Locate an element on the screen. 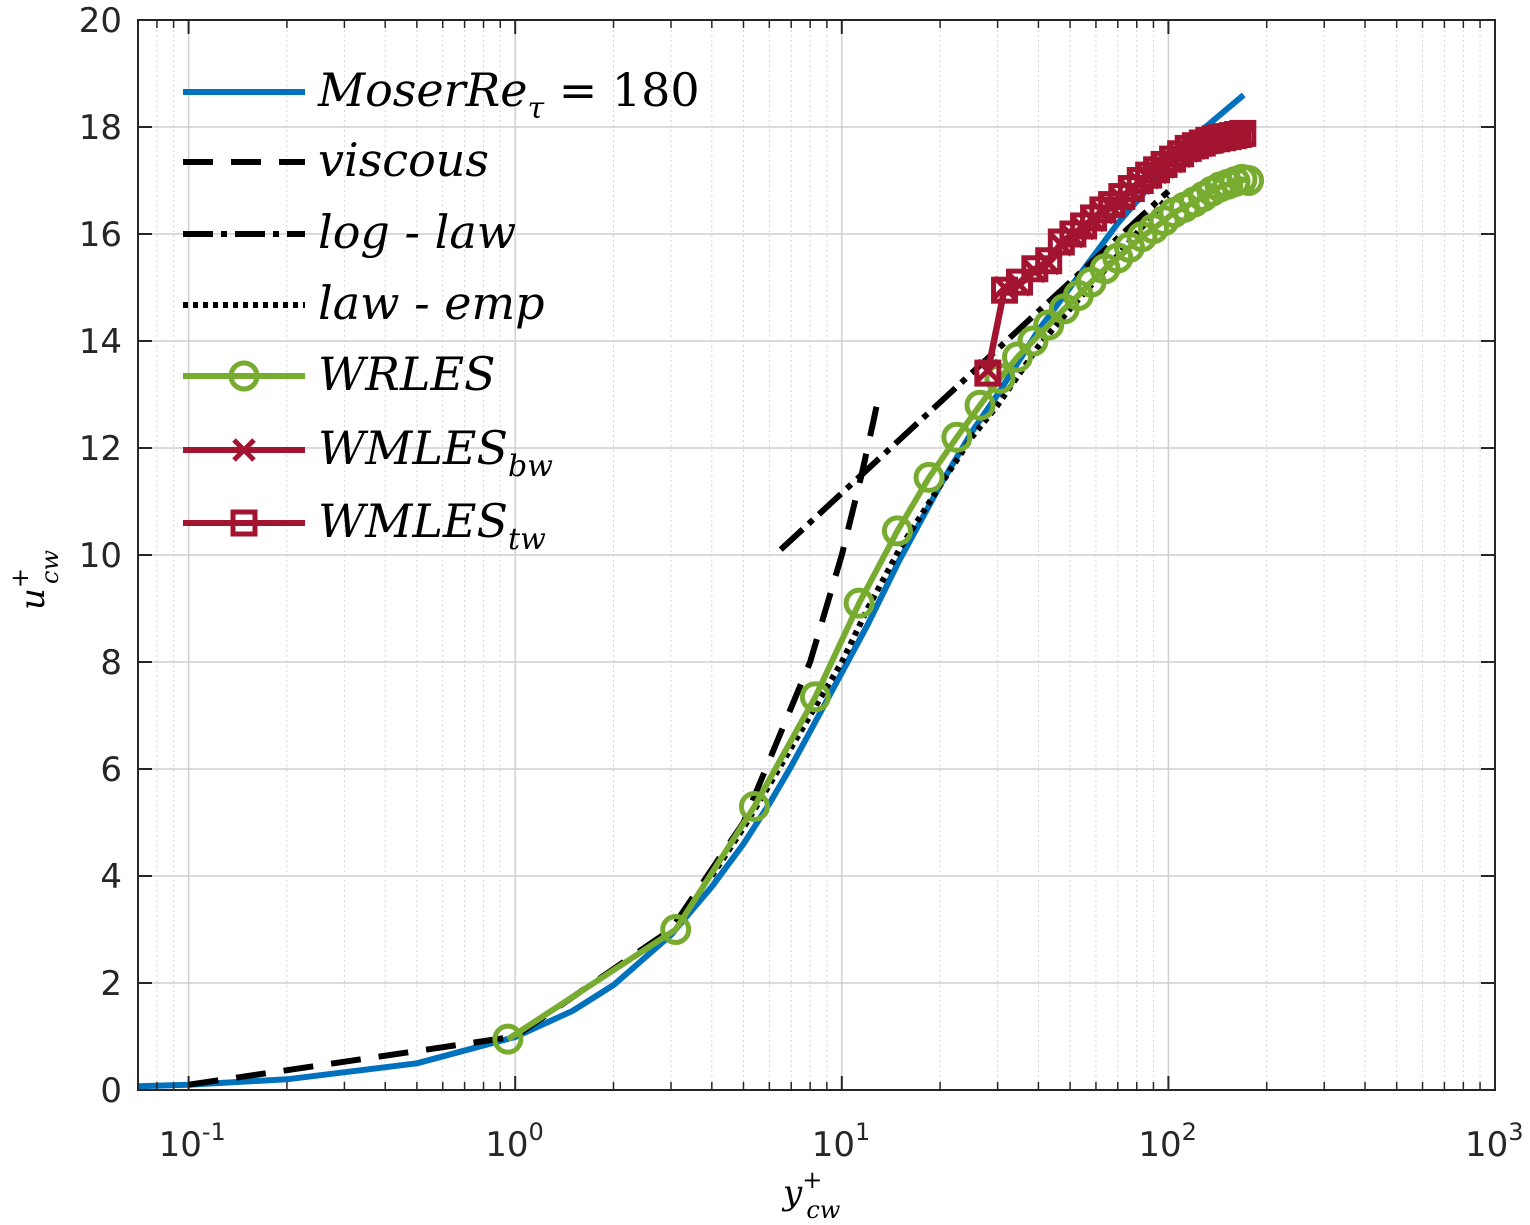 Image resolution: width=1530 pixels, height=1225 pixels. legend-label-wmles-bw: WMLESbw is located at coordinates (435, 452).